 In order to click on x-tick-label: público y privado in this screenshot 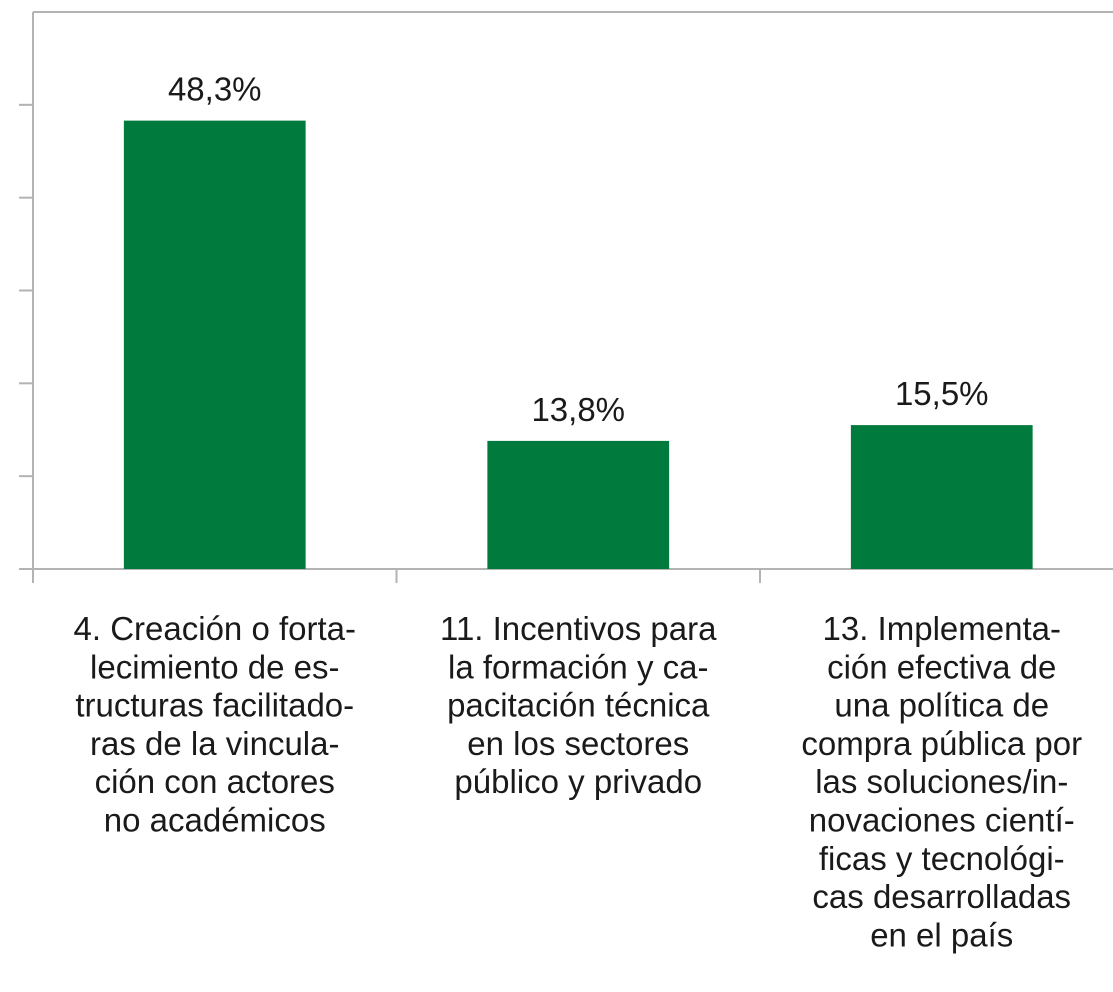, I will do `click(578, 781)`.